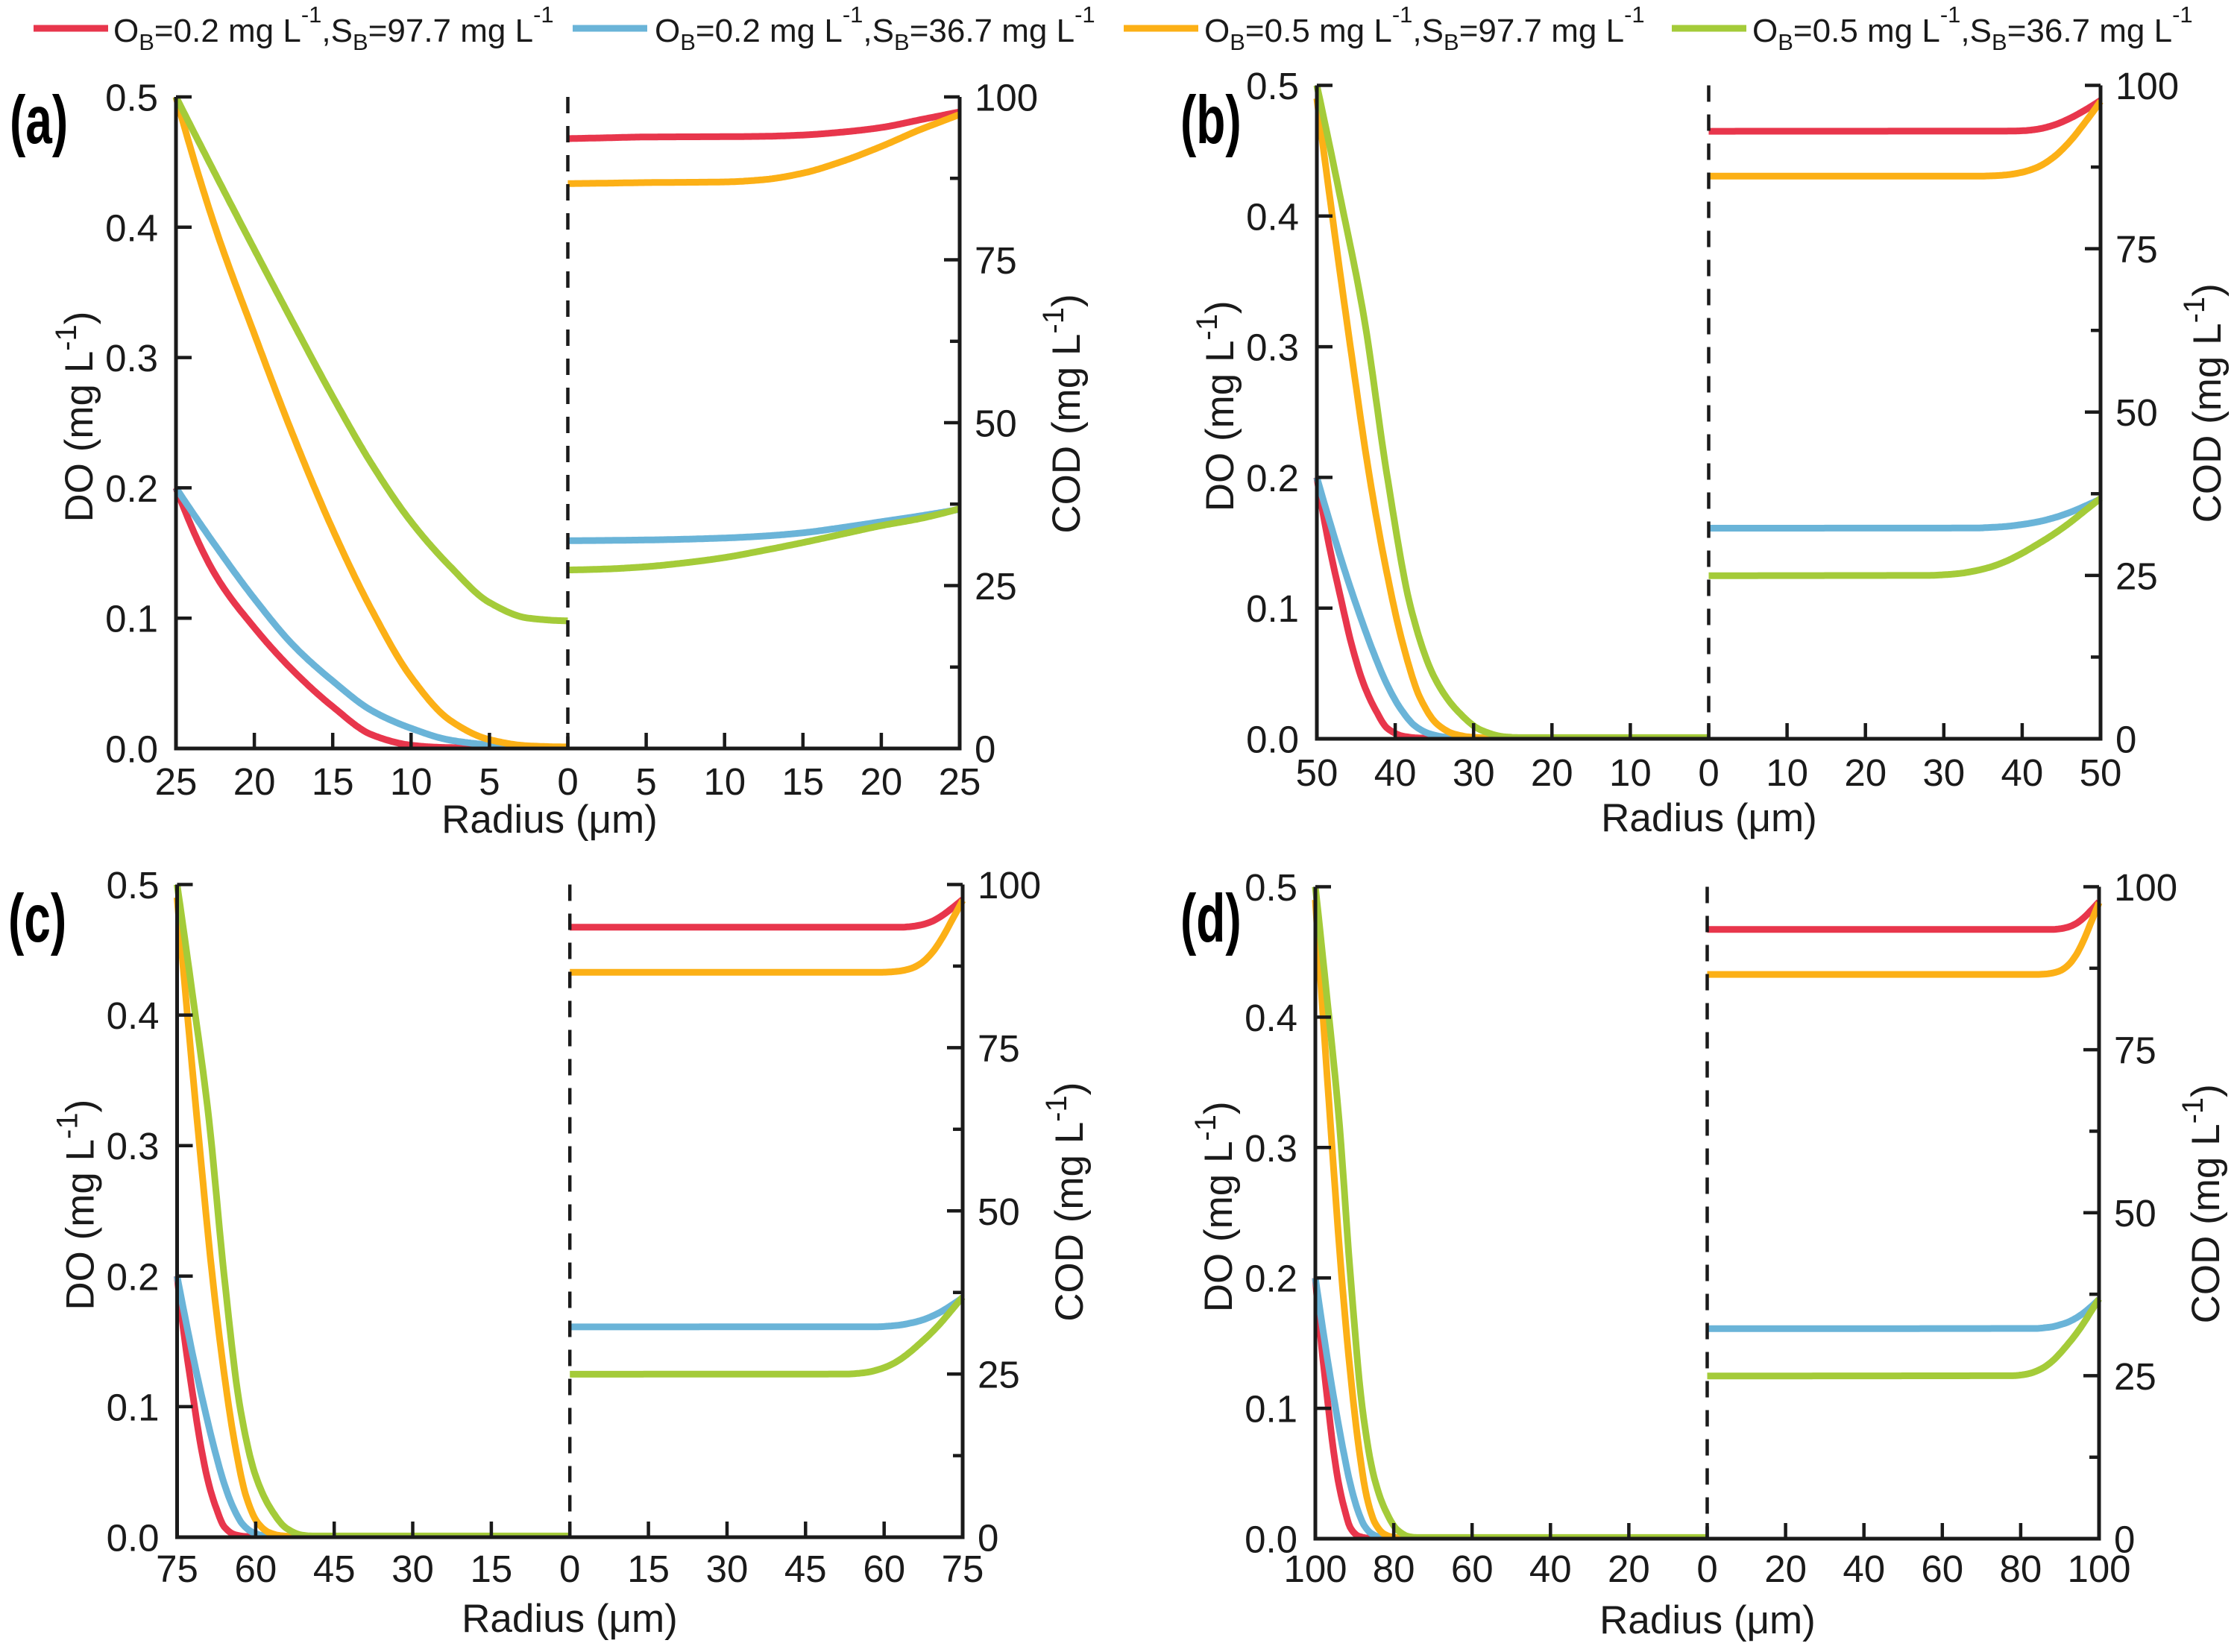 The height and width of the screenshot is (1652, 2237). I want to click on svg-text: (d), so click(1211, 918).